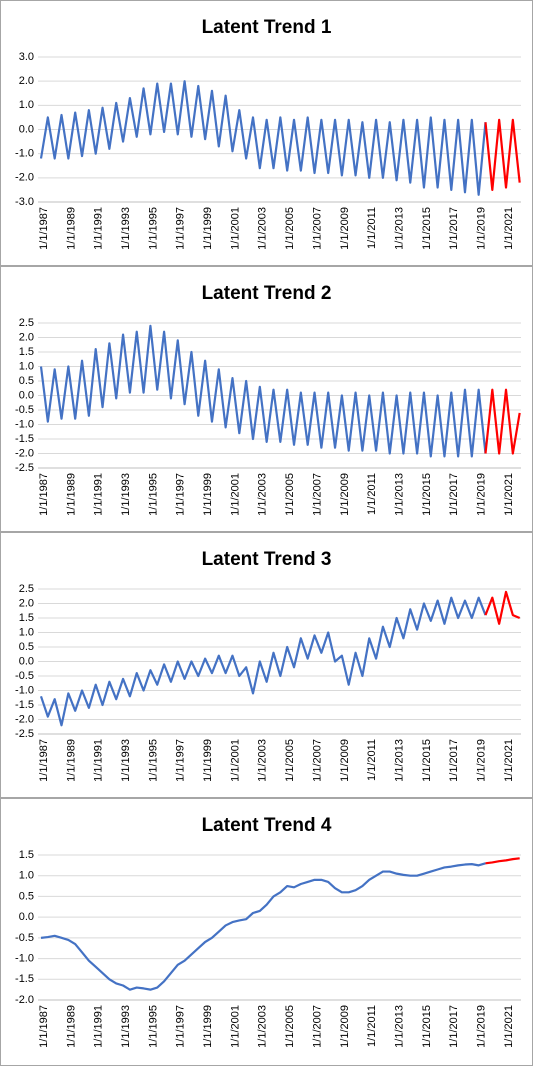  Describe the element at coordinates (267, 293) in the screenshot. I see `chart-title: Latent Trend 2` at that location.